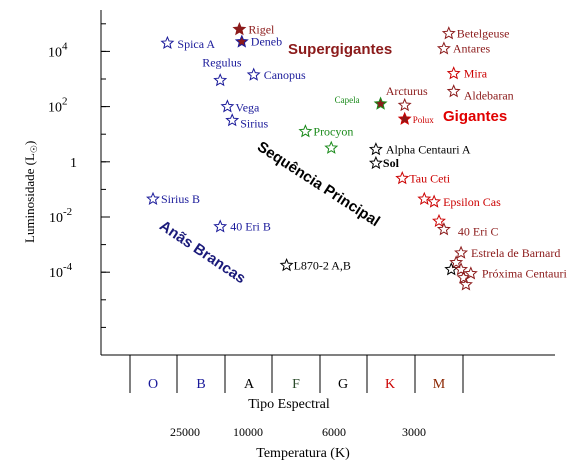 This screenshot has height=475, width=572. Describe the element at coordinates (249, 384) in the screenshot. I see `x-tick-label: A` at that location.